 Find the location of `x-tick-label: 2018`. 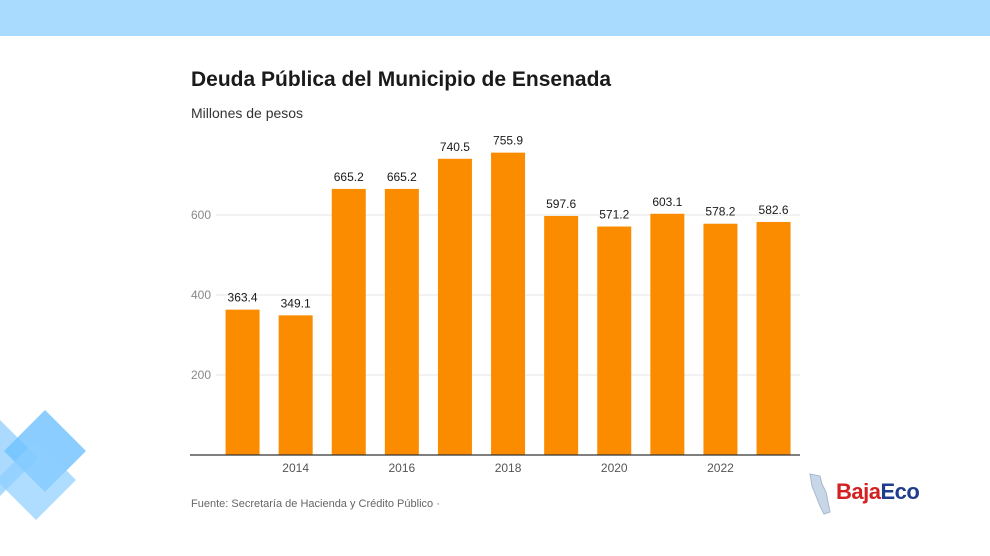

x-tick-label: 2018 is located at coordinates (508, 468).